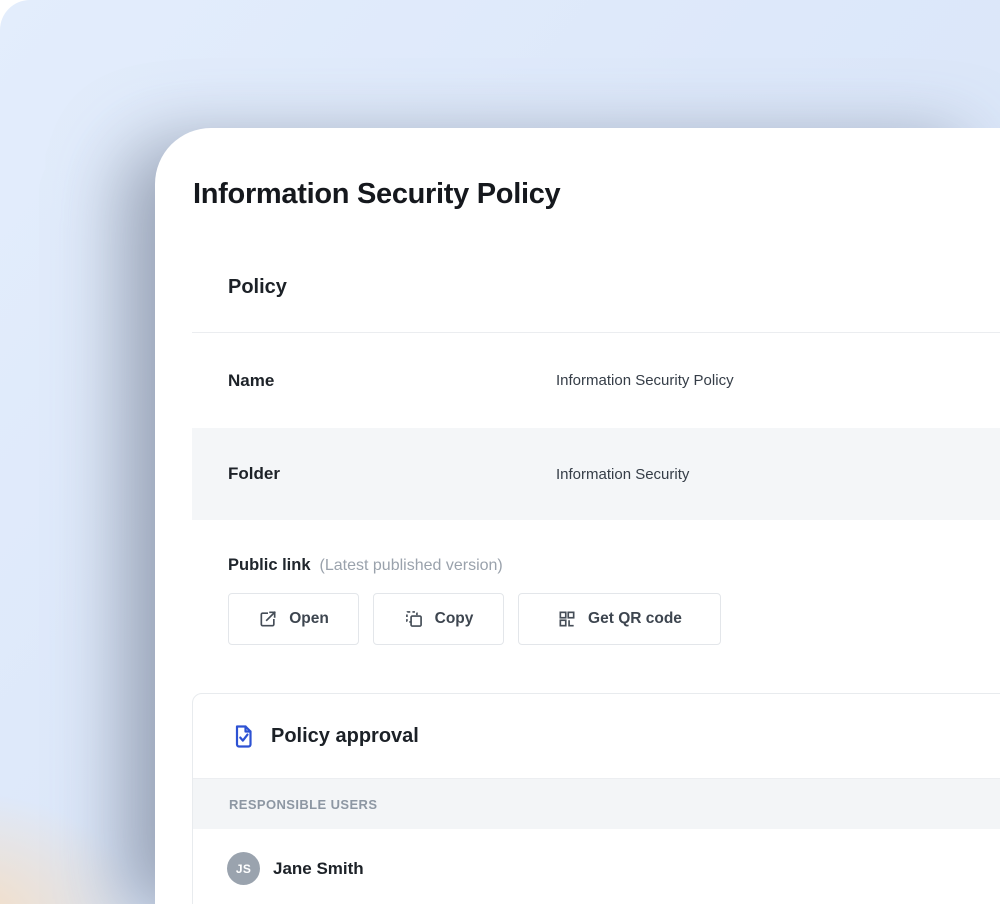  What do you see at coordinates (596, 868) in the screenshot?
I see `responsible-user-item: JS Jane Smith` at bounding box center [596, 868].